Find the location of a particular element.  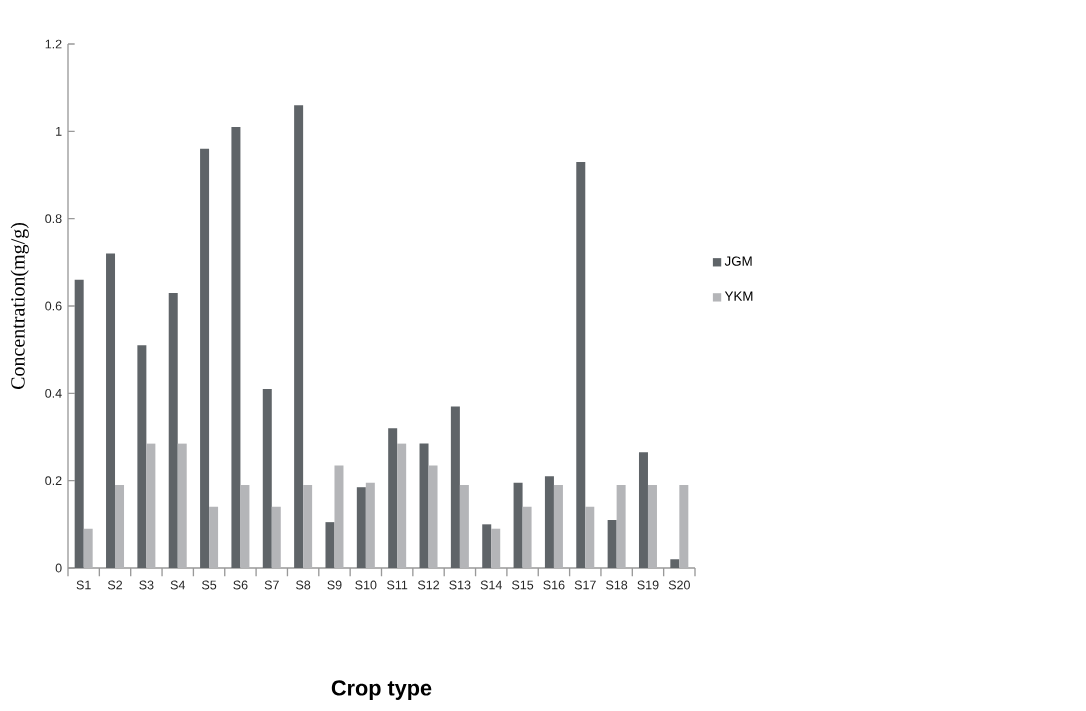

x-tick-label: S19 is located at coordinates (648, 585).